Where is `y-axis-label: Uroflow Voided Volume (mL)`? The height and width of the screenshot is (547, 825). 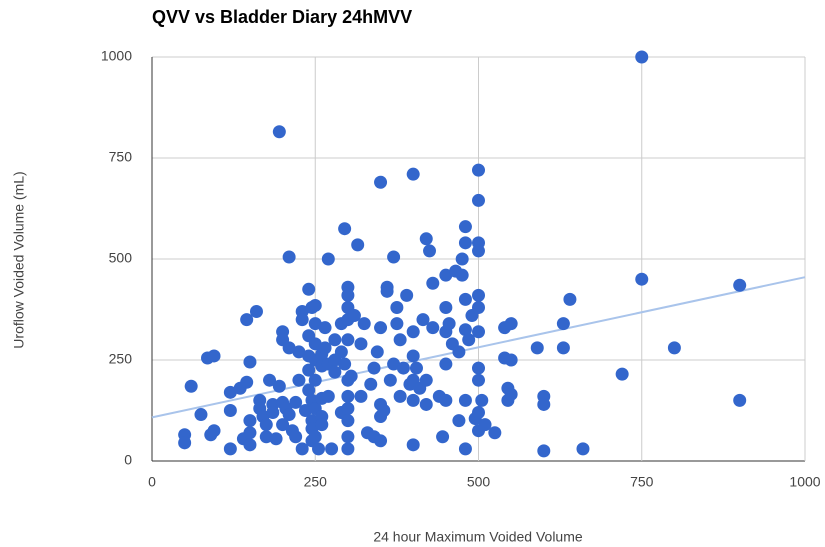
y-axis-label: Uroflow Voided Volume (mL) is located at coordinates (19, 259).